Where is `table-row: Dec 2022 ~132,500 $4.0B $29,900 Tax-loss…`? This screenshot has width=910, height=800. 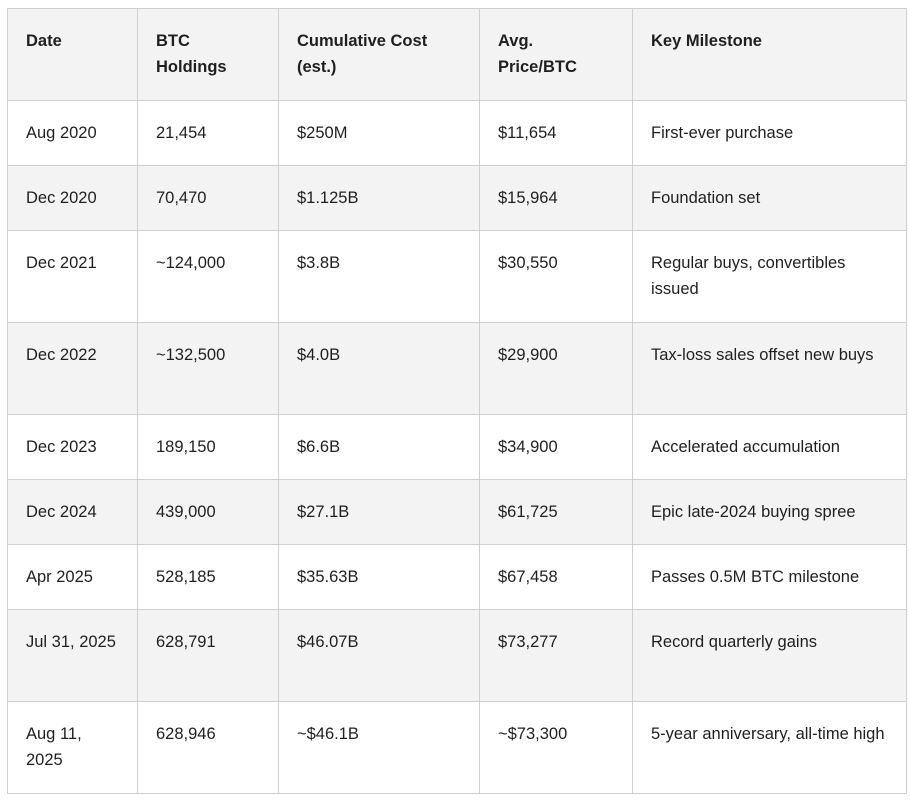 table-row: Dec 2022 ~132,500 $4.0B $29,900 Tax-loss… is located at coordinates (457, 368).